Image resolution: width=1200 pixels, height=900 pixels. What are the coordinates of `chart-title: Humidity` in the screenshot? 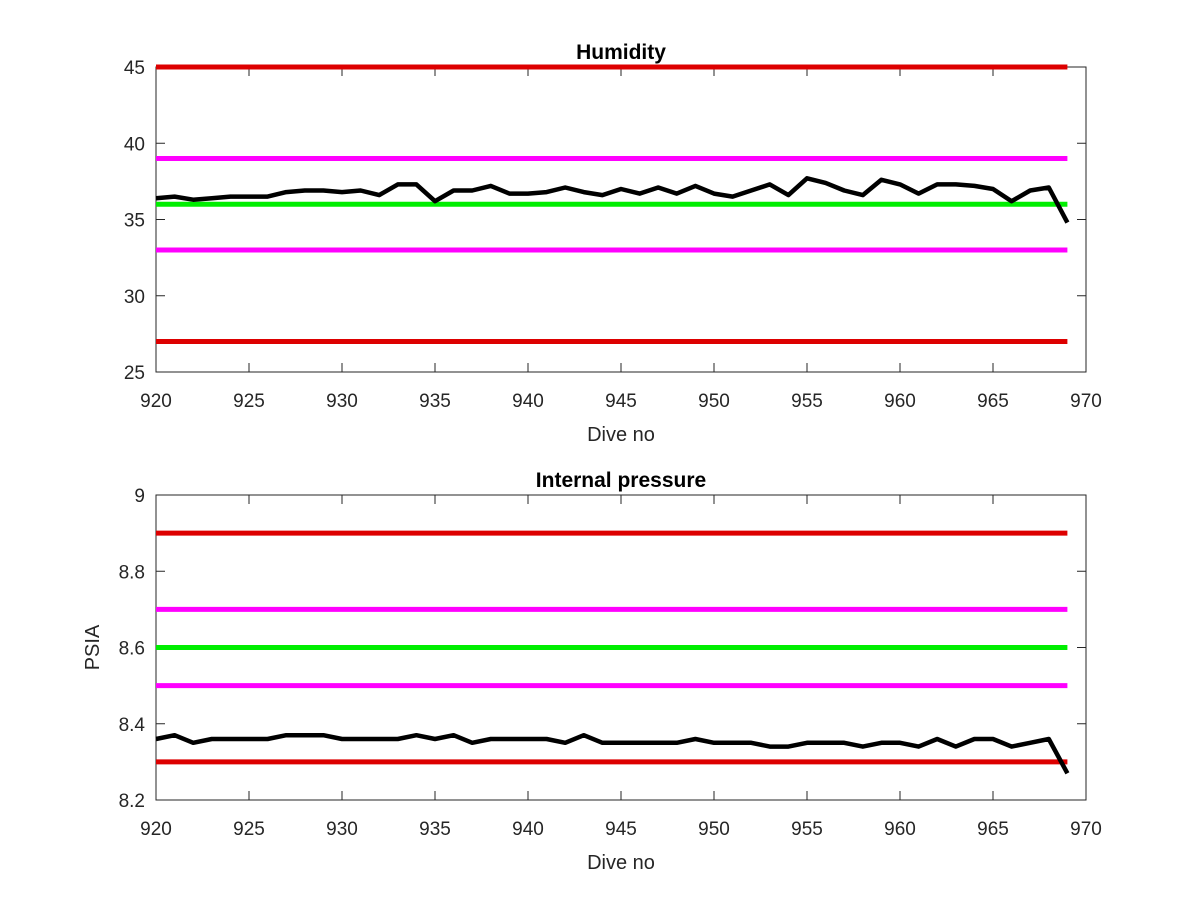 It's located at (621, 52).